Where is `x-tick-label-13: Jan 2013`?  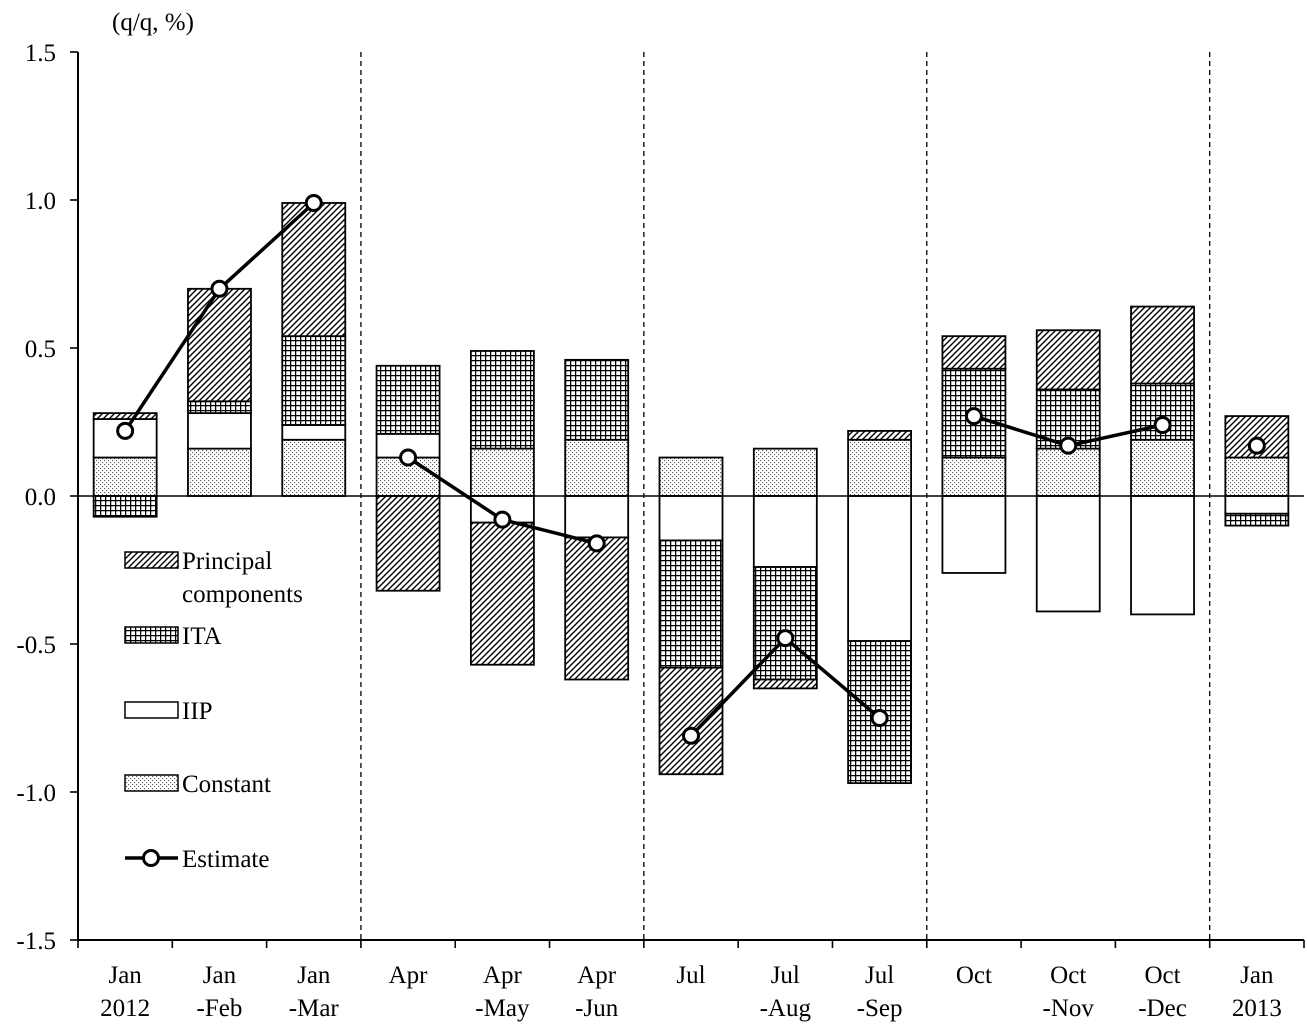 x-tick-label-13: Jan 2013 is located at coordinates (1257, 992).